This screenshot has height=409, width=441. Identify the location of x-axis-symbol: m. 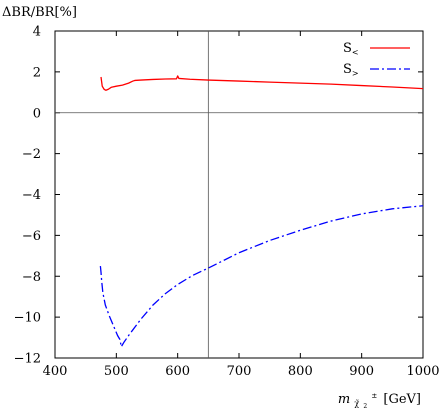
(344, 399).